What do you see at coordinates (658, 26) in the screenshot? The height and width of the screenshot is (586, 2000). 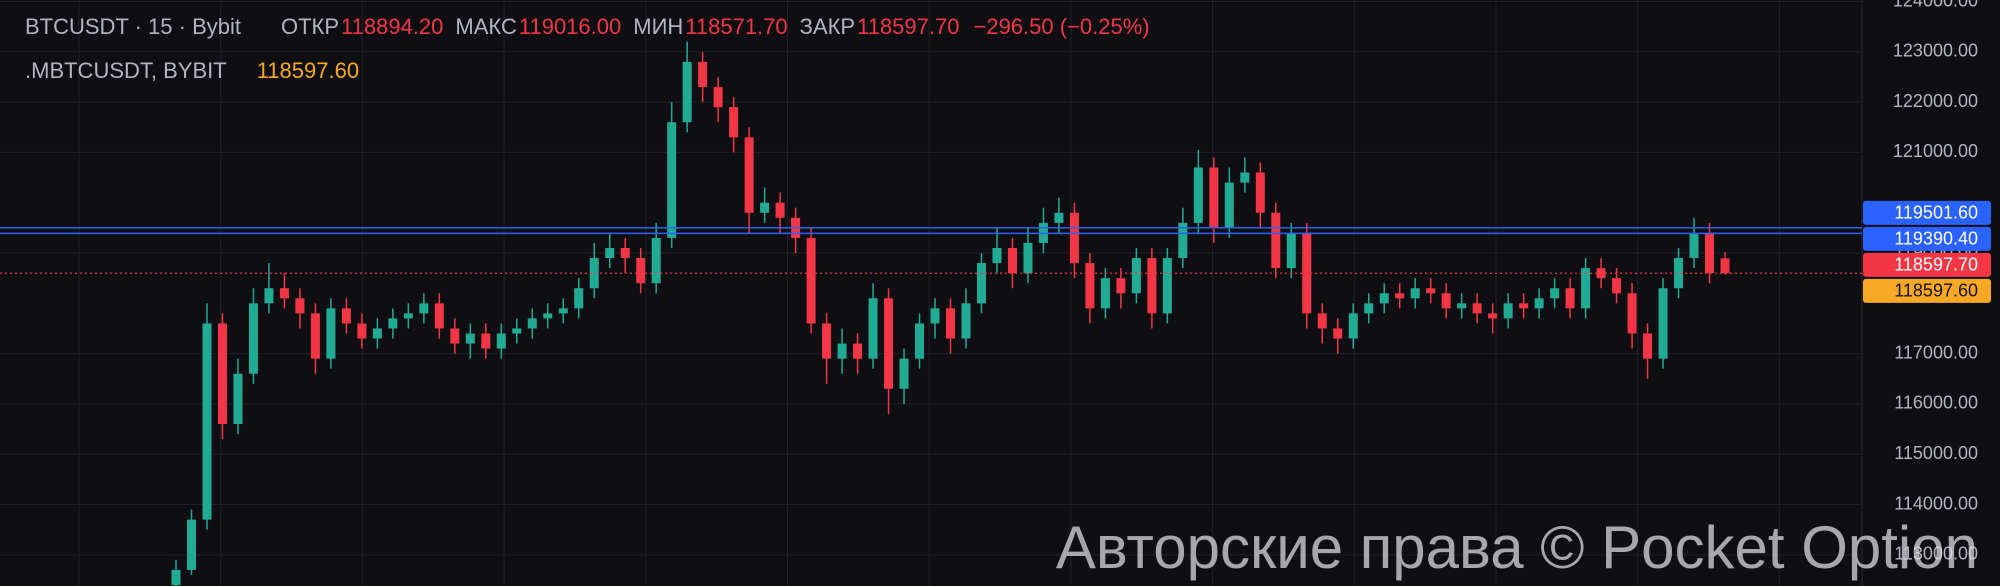 I see `legend-field-name: МИН` at bounding box center [658, 26].